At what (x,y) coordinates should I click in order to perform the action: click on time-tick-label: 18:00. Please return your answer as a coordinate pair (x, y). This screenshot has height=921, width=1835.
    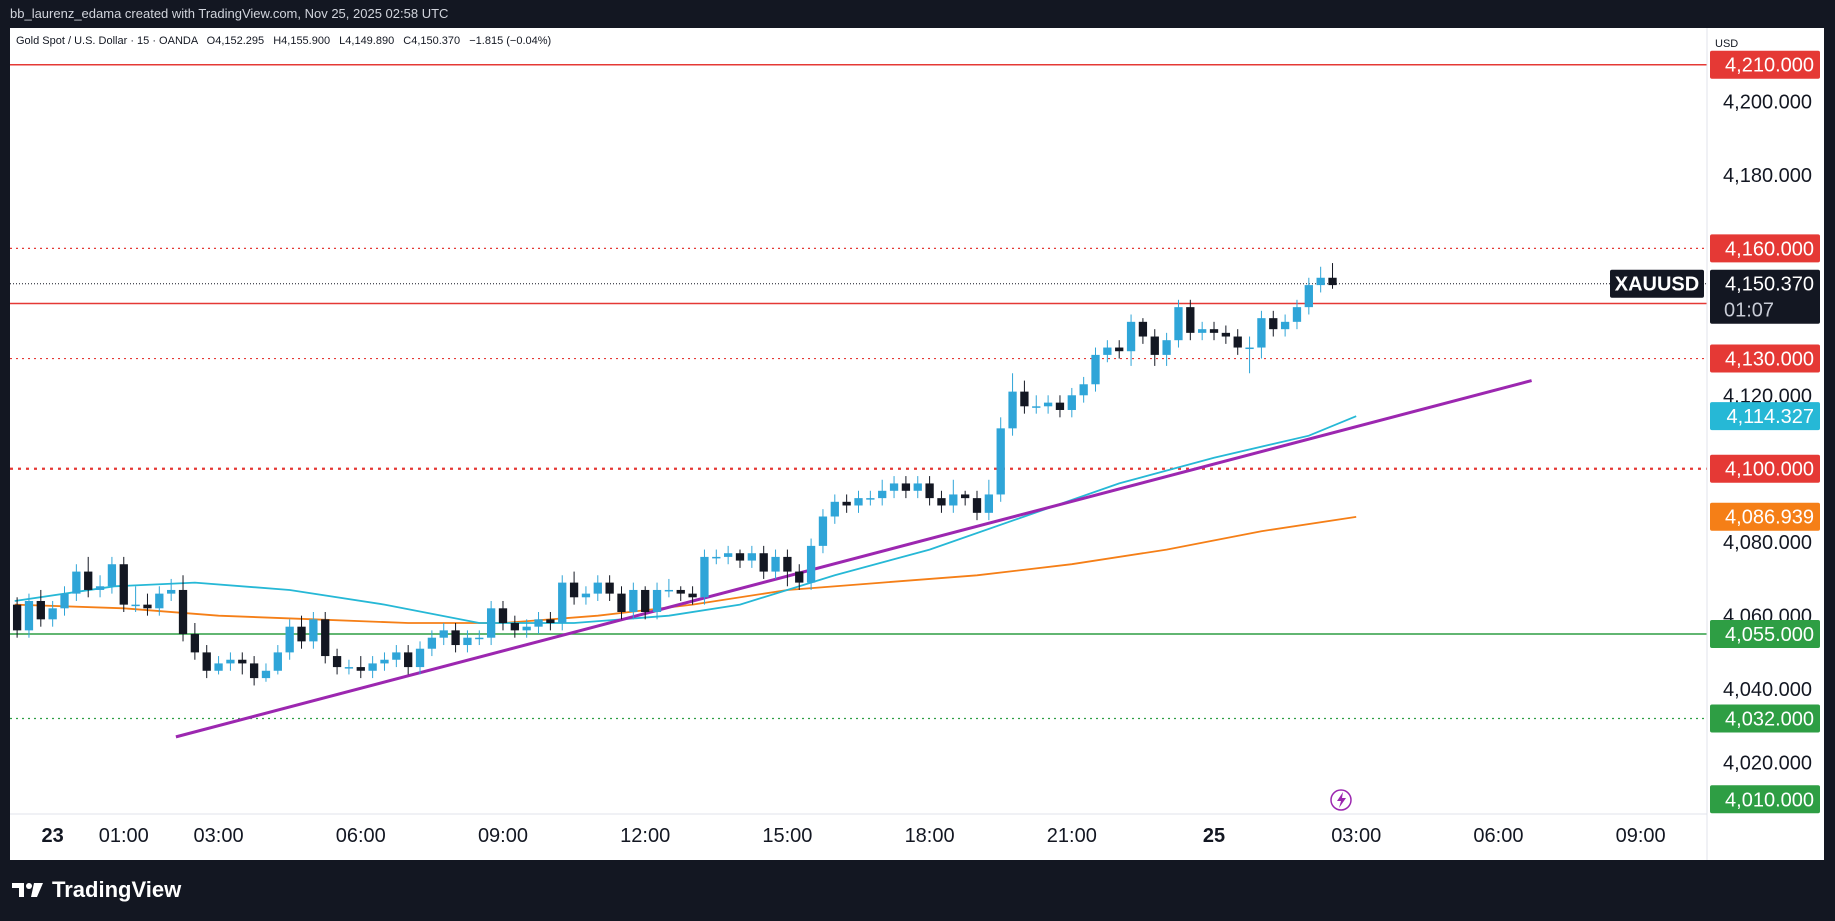
    Looking at the image, I should click on (930, 836).